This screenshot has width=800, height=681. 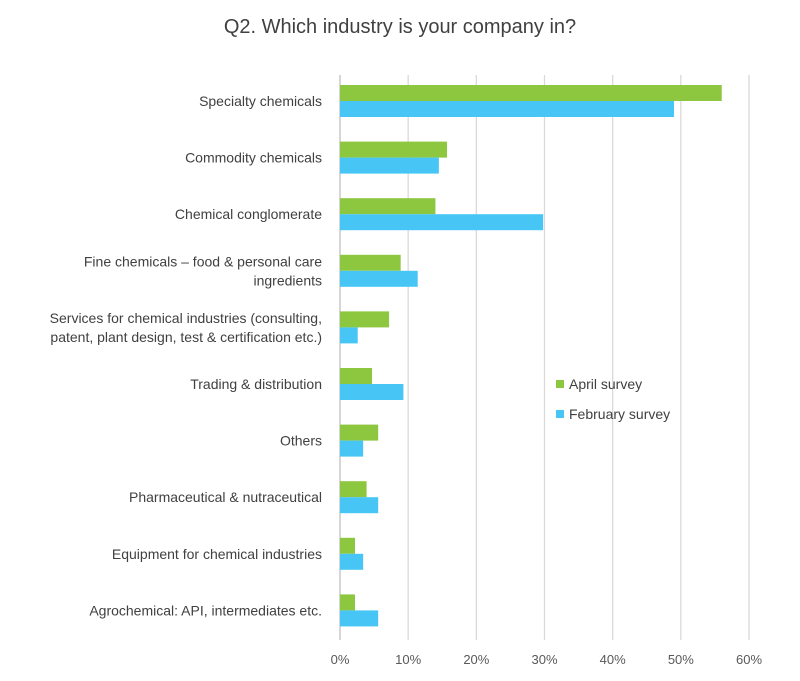 What do you see at coordinates (605, 384) in the screenshot?
I see `legend-label: April survey` at bounding box center [605, 384].